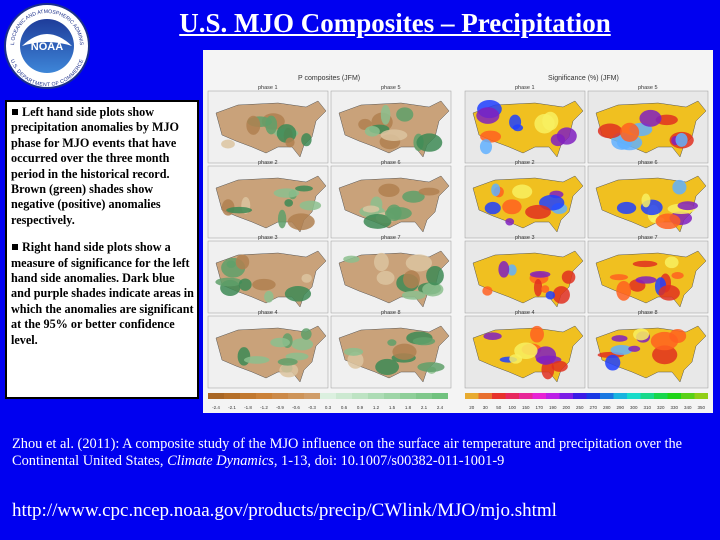 The height and width of the screenshot is (540, 720). Describe the element at coordinates (220, 461) in the screenshot. I see `citation-journal: Climate Dynamics` at that location.